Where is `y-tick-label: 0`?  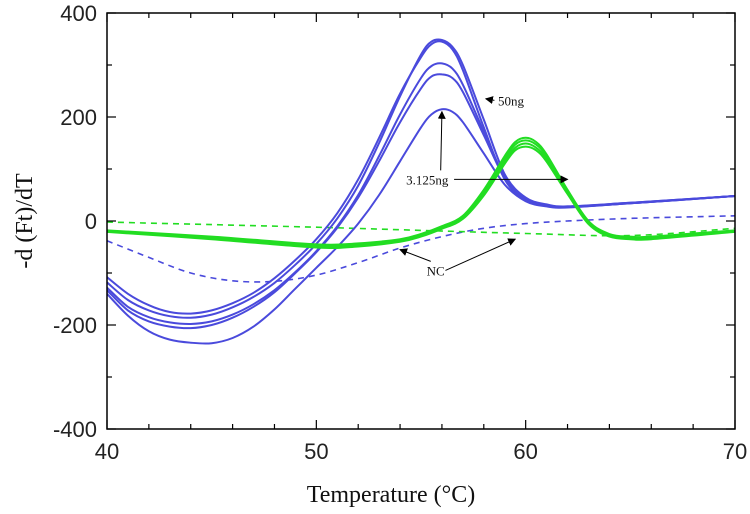 y-tick-label: 0 is located at coordinates (91, 221).